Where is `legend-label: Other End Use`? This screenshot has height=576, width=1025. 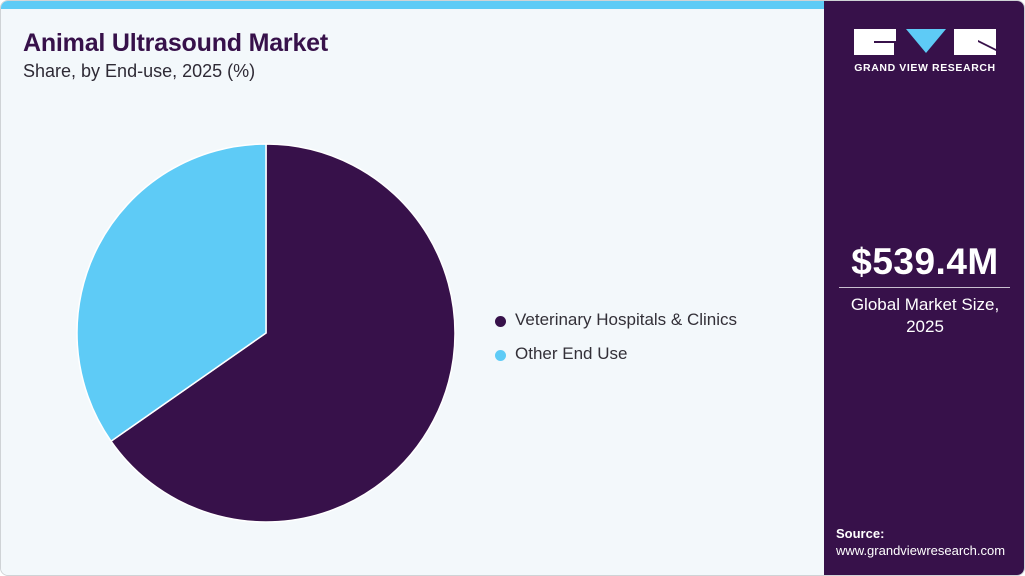
legend-label: Other End Use is located at coordinates (571, 353).